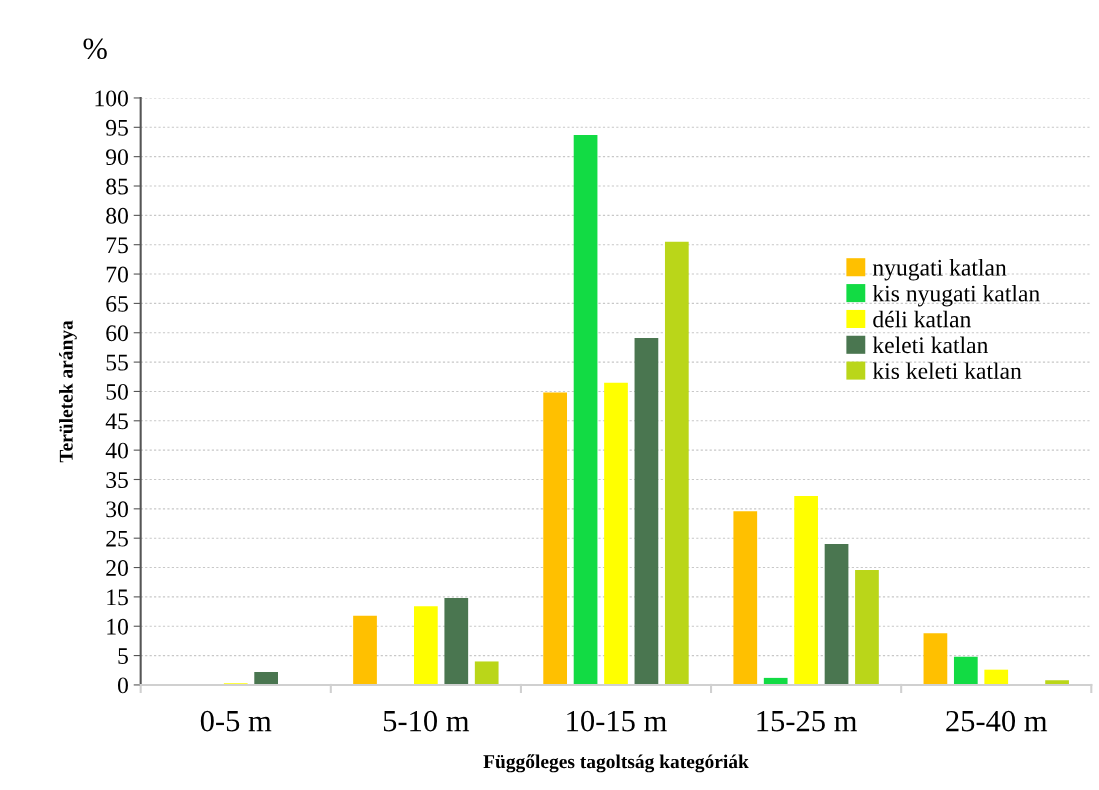 This screenshot has width=1099, height=790. Describe the element at coordinates (117, 568) in the screenshot. I see `y-tick-label: 20` at that location.